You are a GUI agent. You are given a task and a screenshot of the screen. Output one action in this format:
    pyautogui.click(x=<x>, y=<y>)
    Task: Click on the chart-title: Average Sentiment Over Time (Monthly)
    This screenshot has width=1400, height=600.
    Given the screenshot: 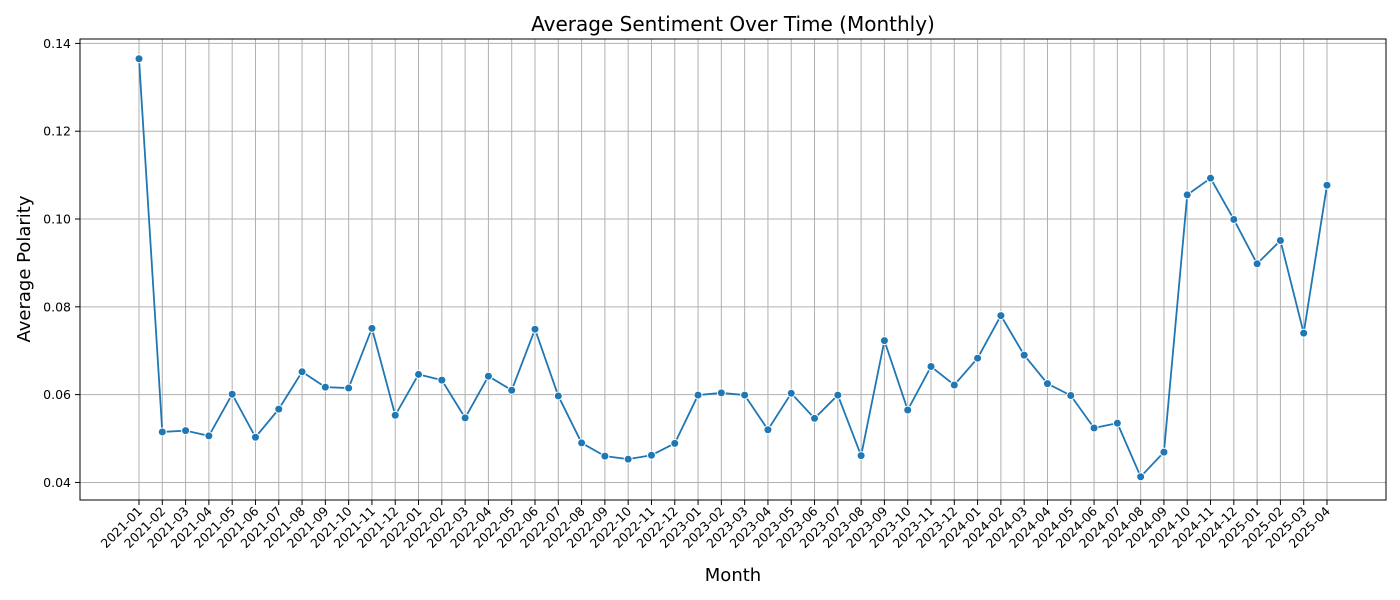 What is the action you would take?
    pyautogui.click(x=733, y=24)
    